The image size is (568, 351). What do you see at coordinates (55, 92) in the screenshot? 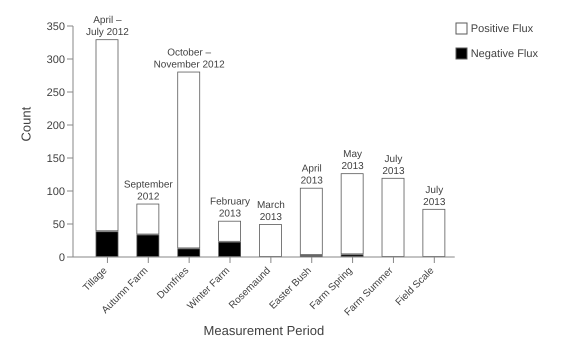
I see `y-tick-label: 250` at bounding box center [55, 92].